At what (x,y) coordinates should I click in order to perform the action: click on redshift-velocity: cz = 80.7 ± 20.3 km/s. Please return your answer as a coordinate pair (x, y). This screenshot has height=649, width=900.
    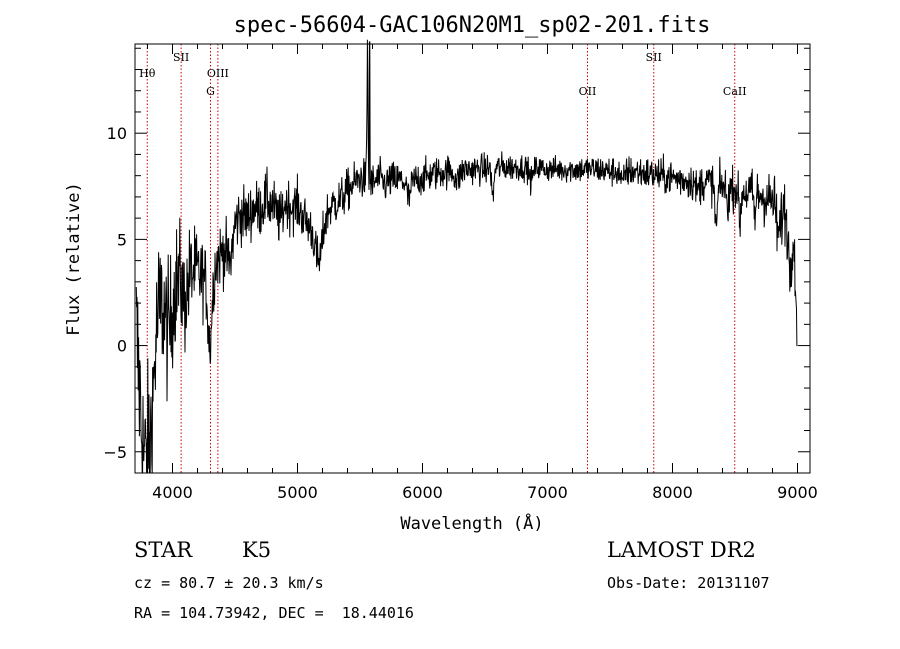
    Looking at the image, I should click on (229, 583).